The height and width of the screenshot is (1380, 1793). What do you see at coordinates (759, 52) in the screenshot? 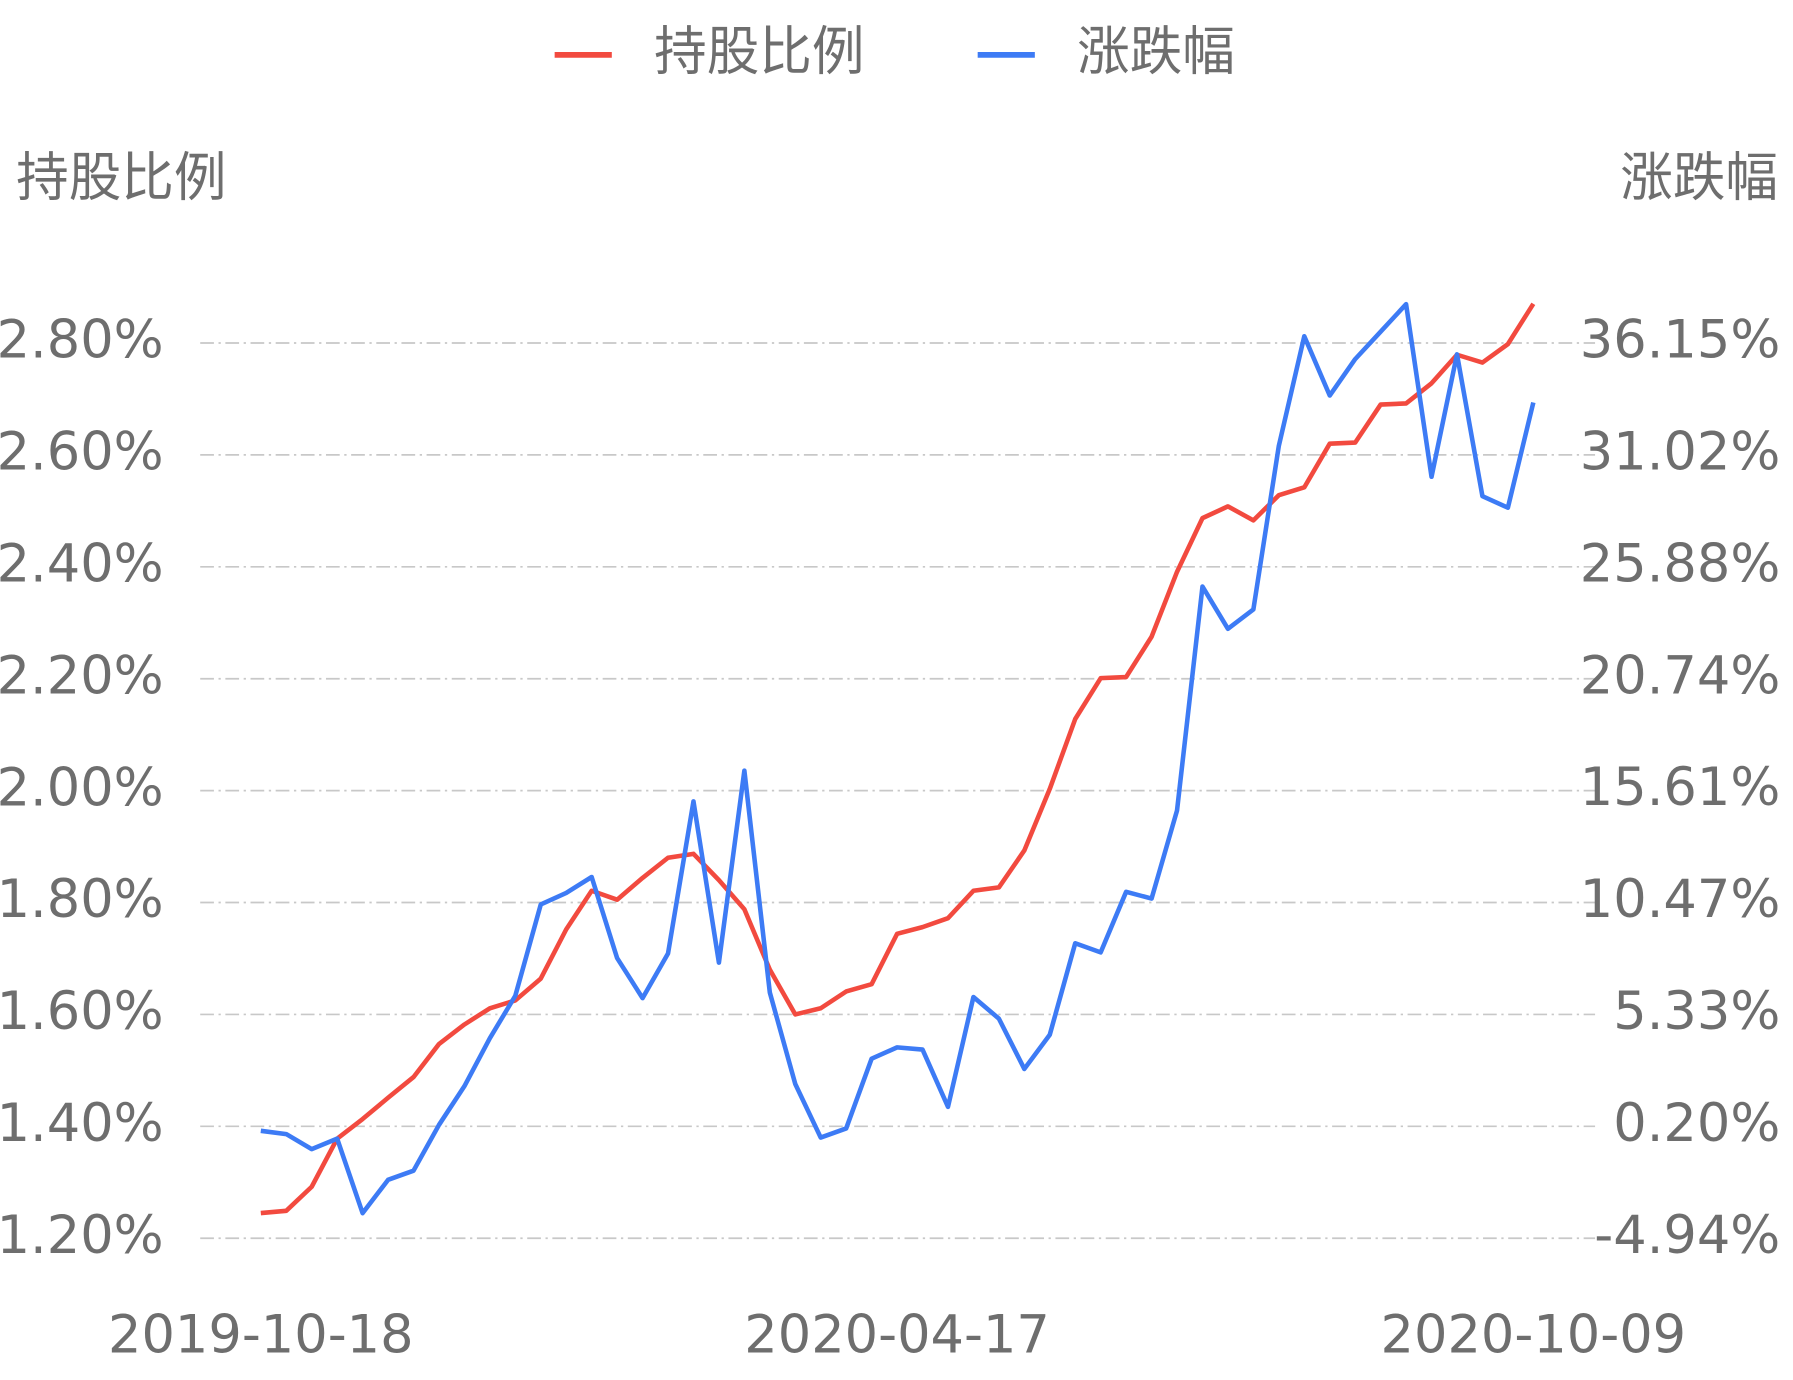
I see `legend-label: 持股比例` at bounding box center [759, 52].